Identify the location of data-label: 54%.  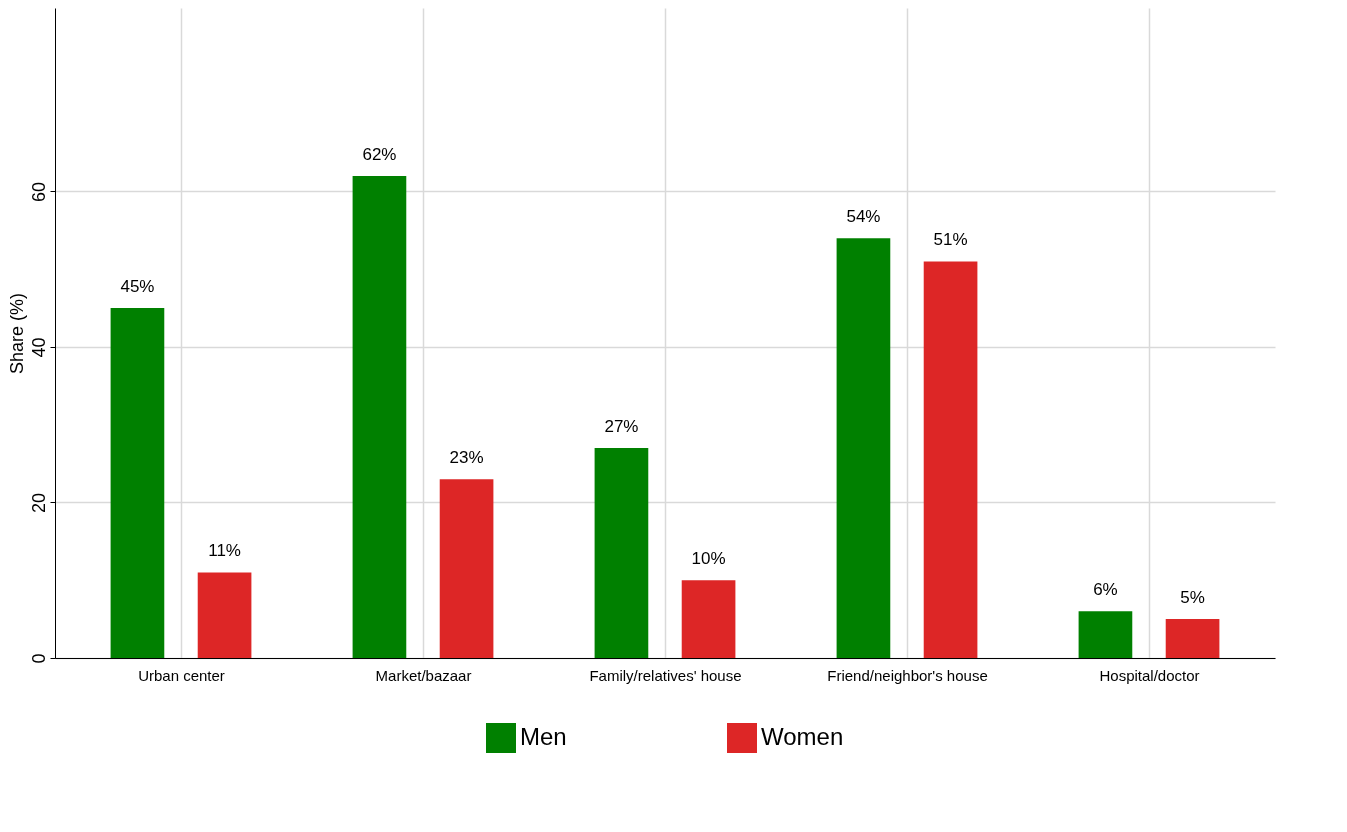
(863, 217).